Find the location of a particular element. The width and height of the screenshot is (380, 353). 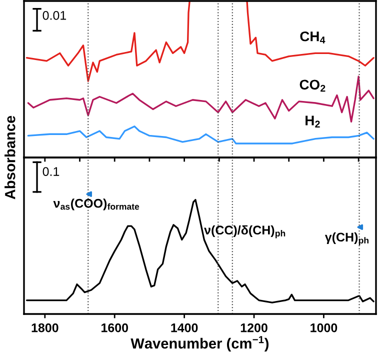

series-label: CH$_{4}$ is located at coordinates (313, 37).